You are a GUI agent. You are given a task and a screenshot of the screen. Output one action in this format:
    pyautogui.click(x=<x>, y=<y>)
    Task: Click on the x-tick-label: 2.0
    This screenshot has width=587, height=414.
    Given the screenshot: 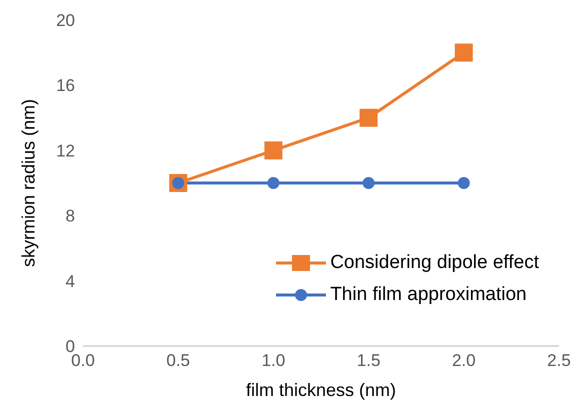 What is the action you would take?
    pyautogui.click(x=464, y=360)
    